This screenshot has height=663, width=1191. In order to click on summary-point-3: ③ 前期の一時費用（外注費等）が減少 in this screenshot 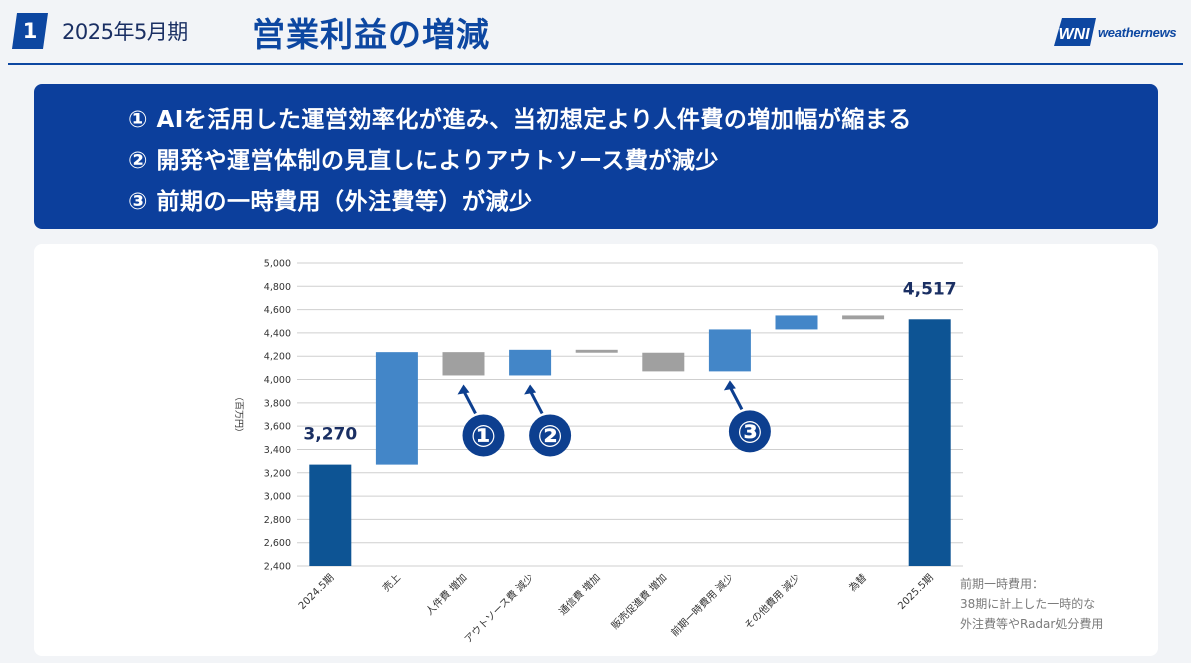, I will do `click(330, 202)`.